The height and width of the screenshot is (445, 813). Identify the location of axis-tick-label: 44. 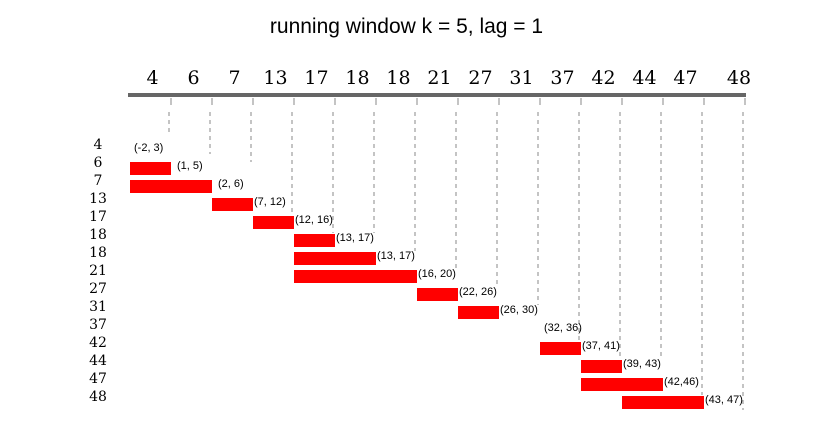
(644, 78).